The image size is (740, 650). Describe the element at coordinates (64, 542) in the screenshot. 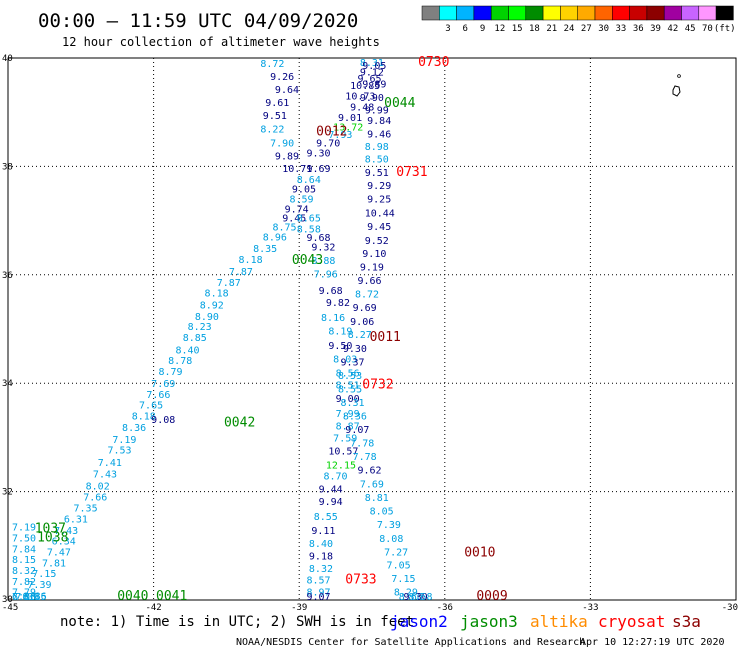

I see `wave-height-label: 6.34` at that location.